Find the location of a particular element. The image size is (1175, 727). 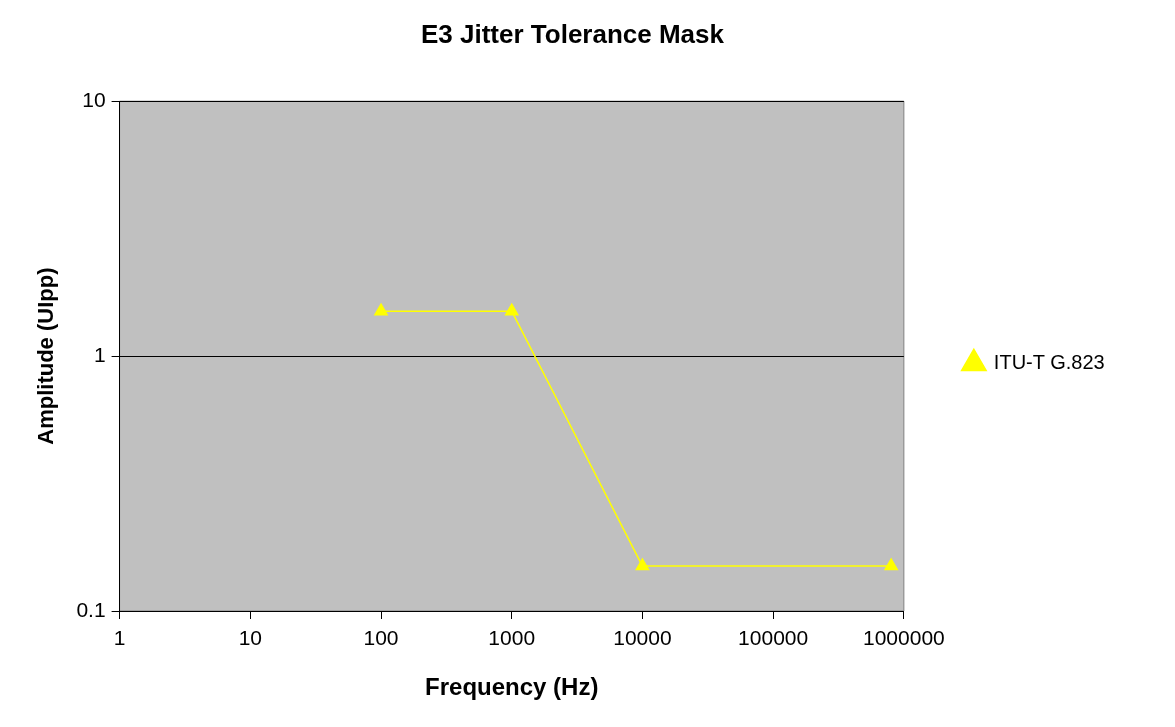

x-tick-label: 10000 is located at coordinates (642, 638).